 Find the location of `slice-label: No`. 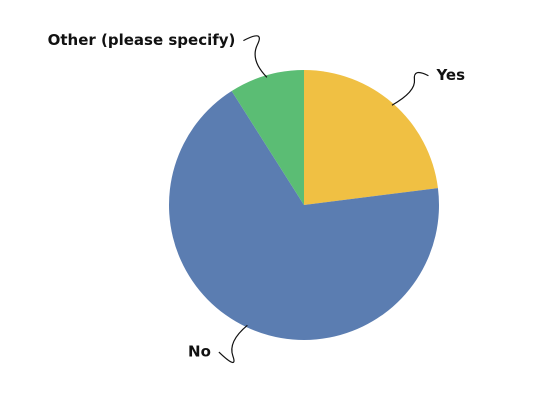

slice-label: No is located at coordinates (199, 352).